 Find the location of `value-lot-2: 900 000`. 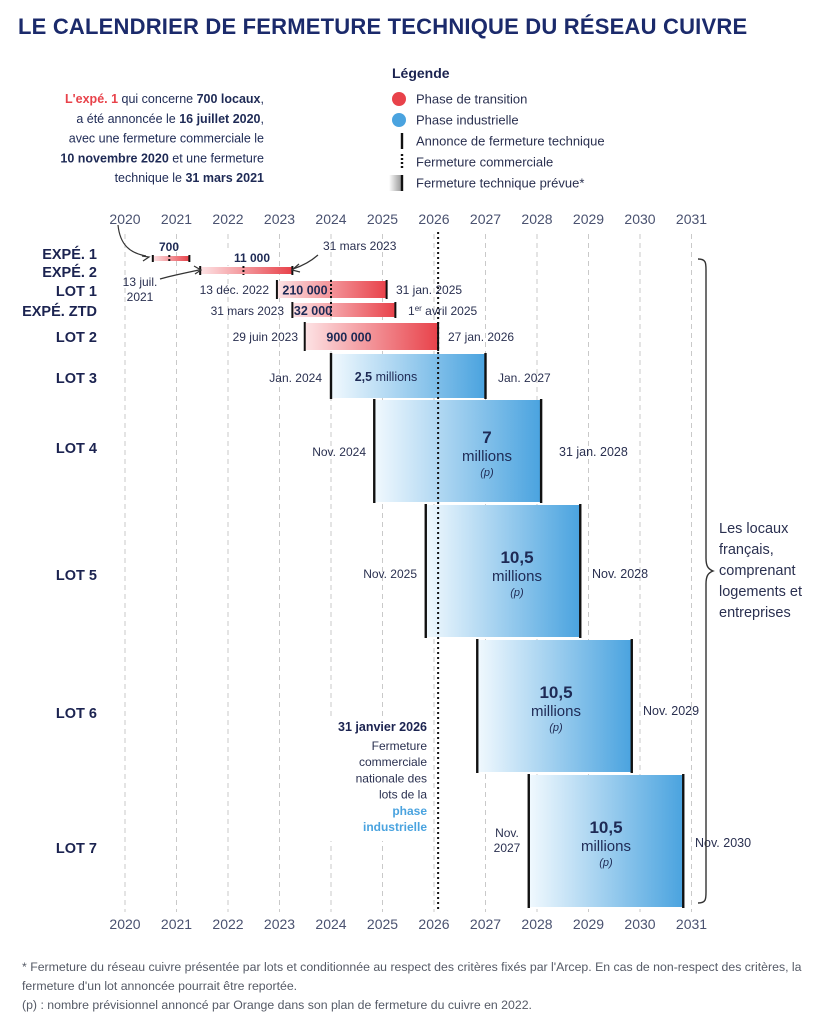

value-lot-2: 900 000 is located at coordinates (348, 338).